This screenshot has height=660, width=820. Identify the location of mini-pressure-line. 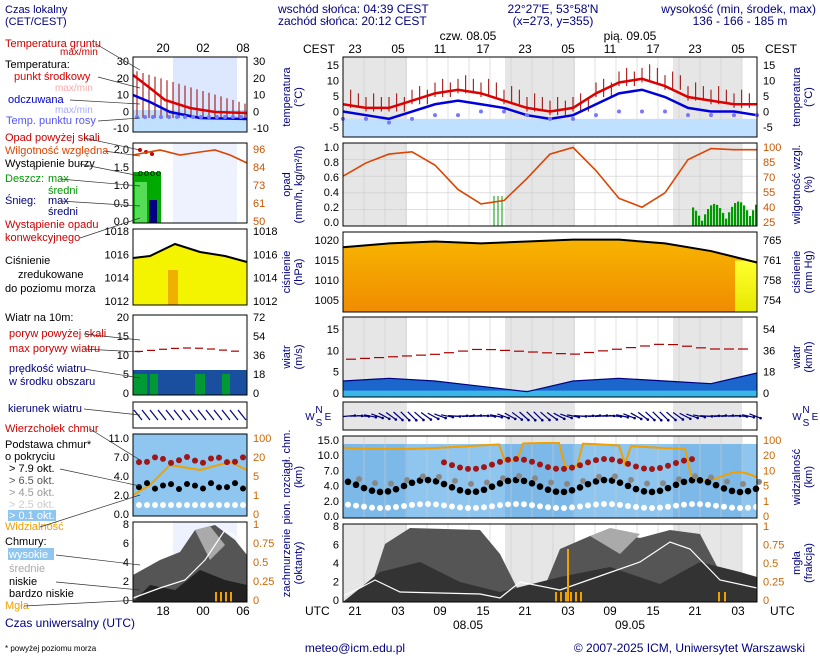
(190, 252).